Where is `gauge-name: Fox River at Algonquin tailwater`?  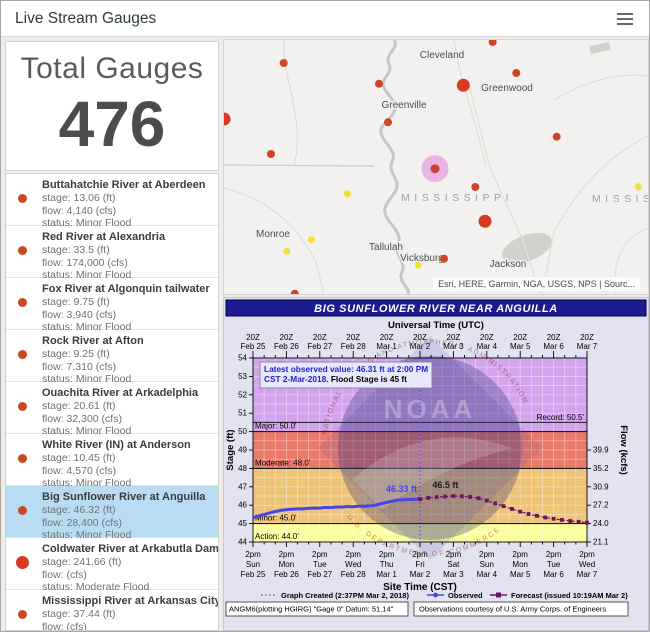
gauge-name: Fox River at Algonquin tailwater is located at coordinates (126, 289).